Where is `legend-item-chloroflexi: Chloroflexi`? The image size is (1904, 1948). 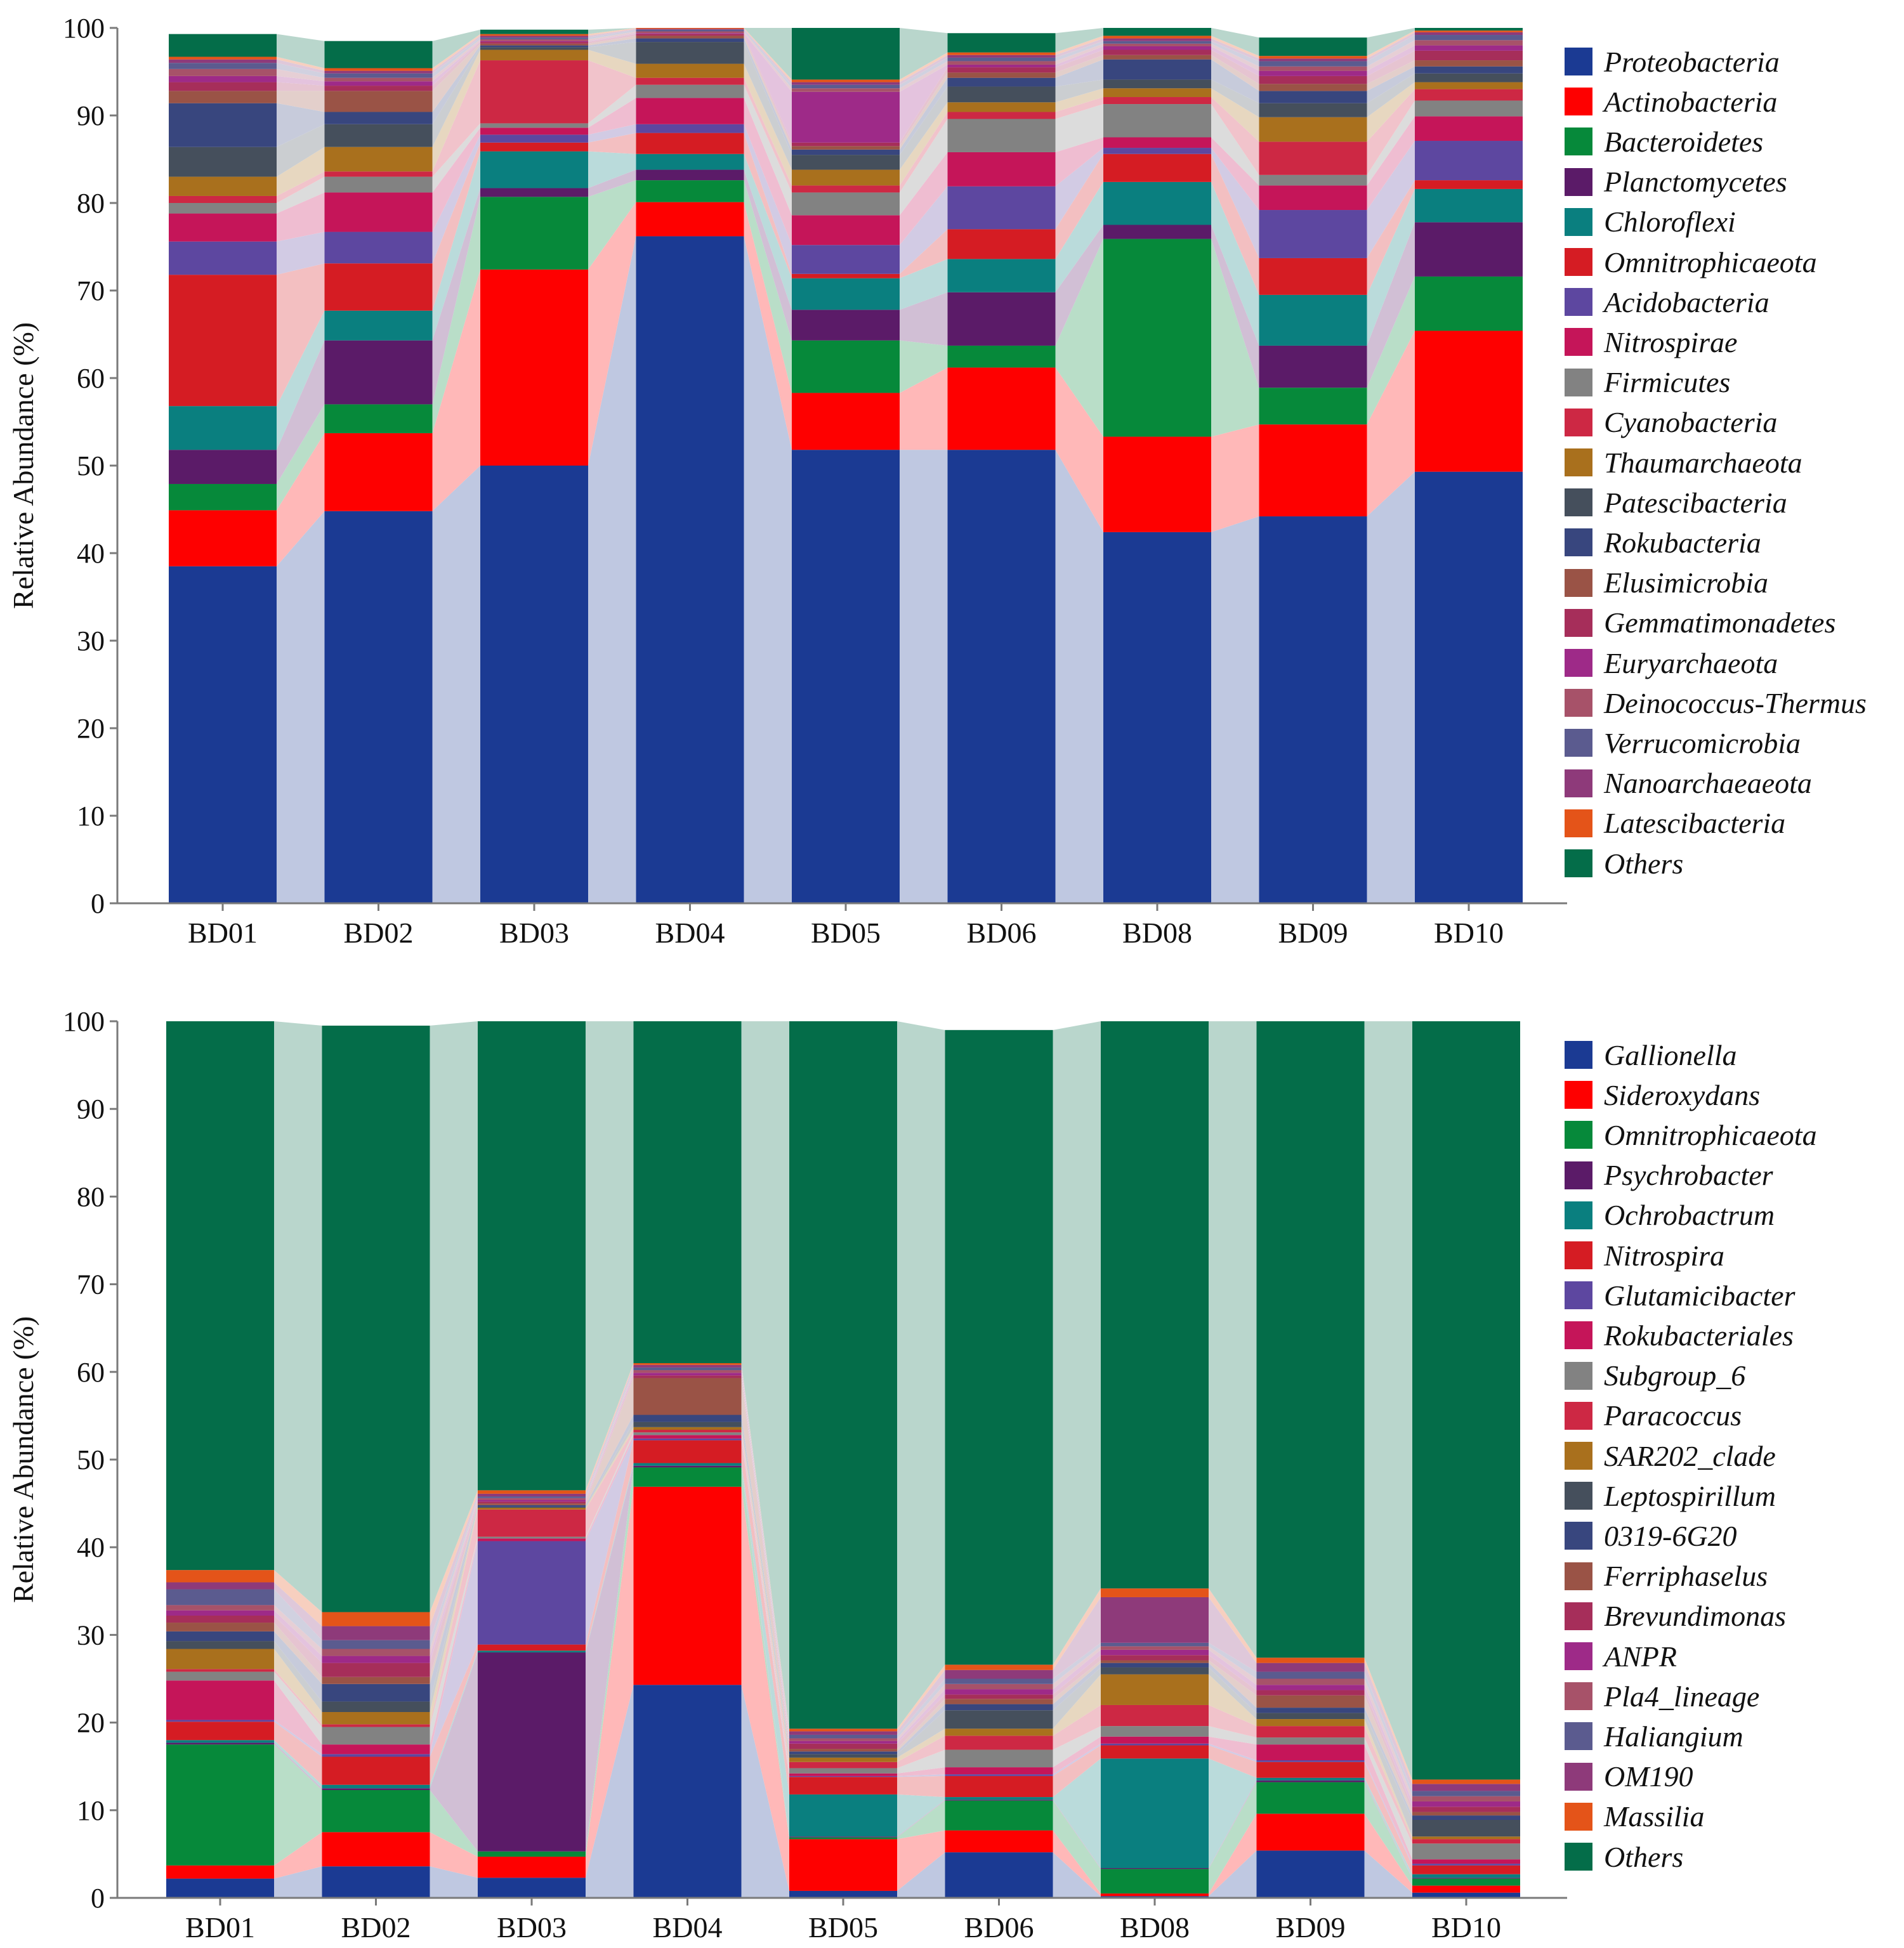 legend-item-chloroflexi: Chloroflexi is located at coordinates (1650, 222).